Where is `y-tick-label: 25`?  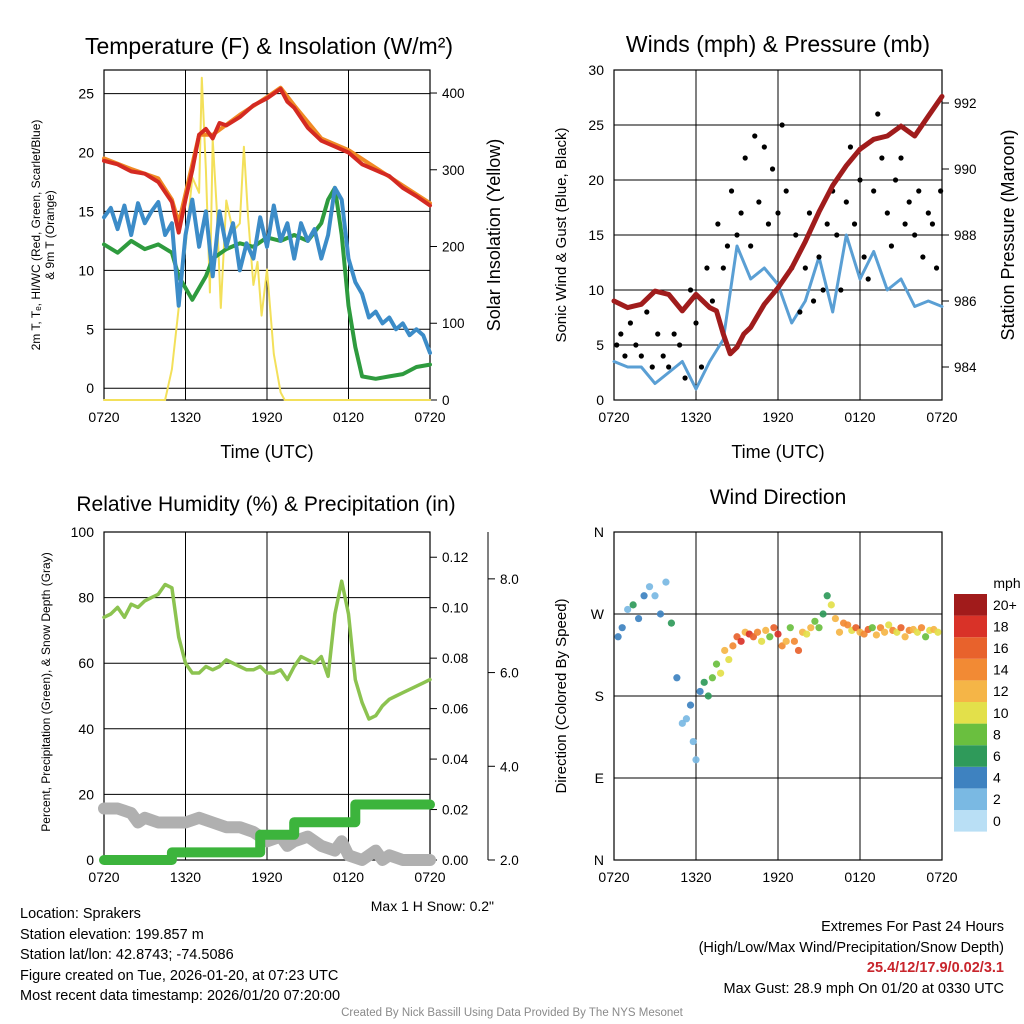 y-tick-label: 25 is located at coordinates (86, 94).